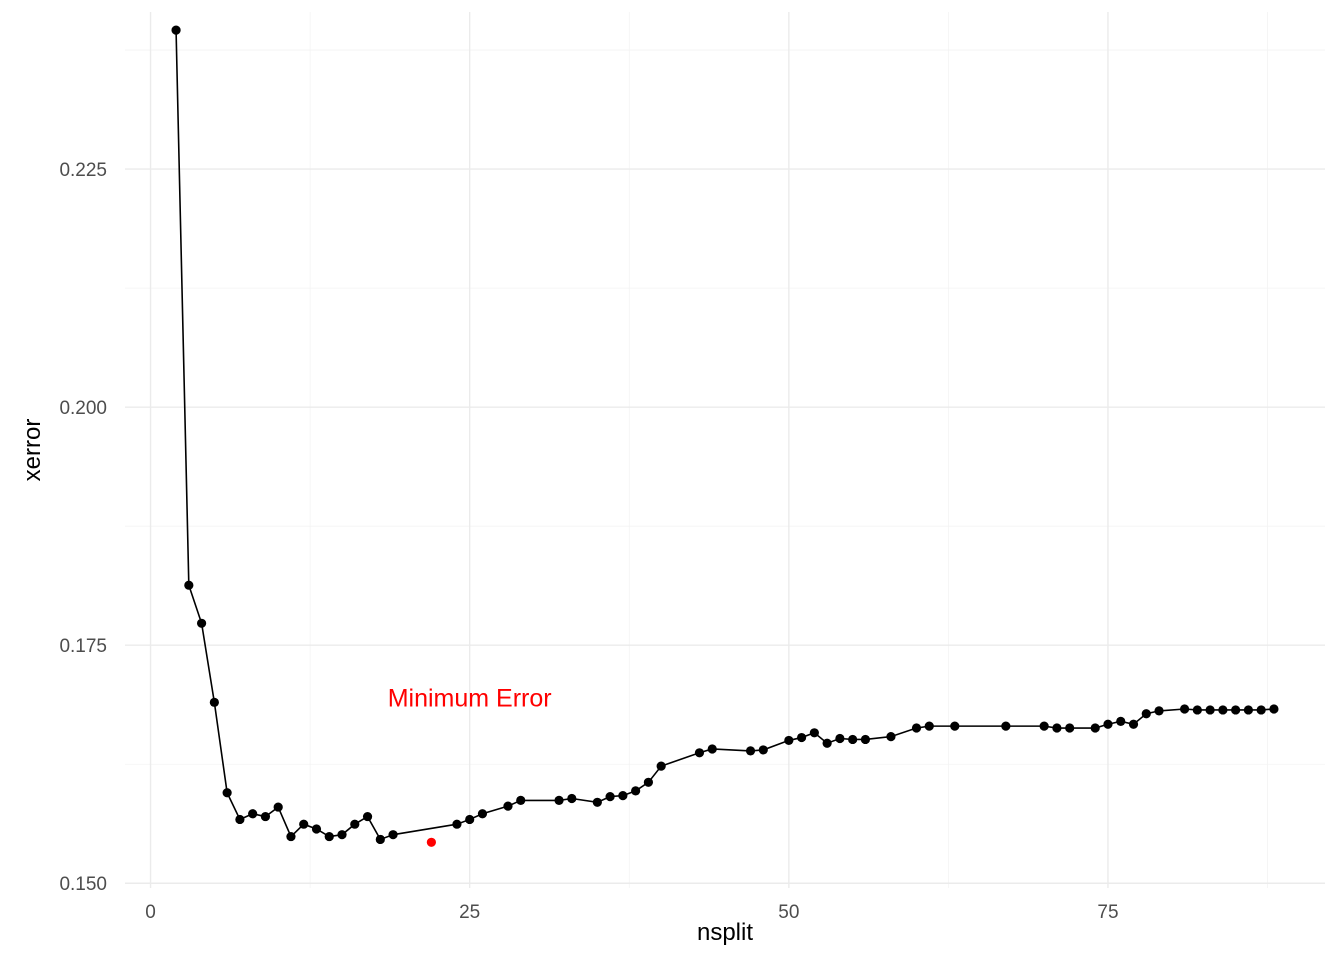 The height and width of the screenshot is (960, 1344). I want to click on x-axis-title: nsplit, so click(725, 932).